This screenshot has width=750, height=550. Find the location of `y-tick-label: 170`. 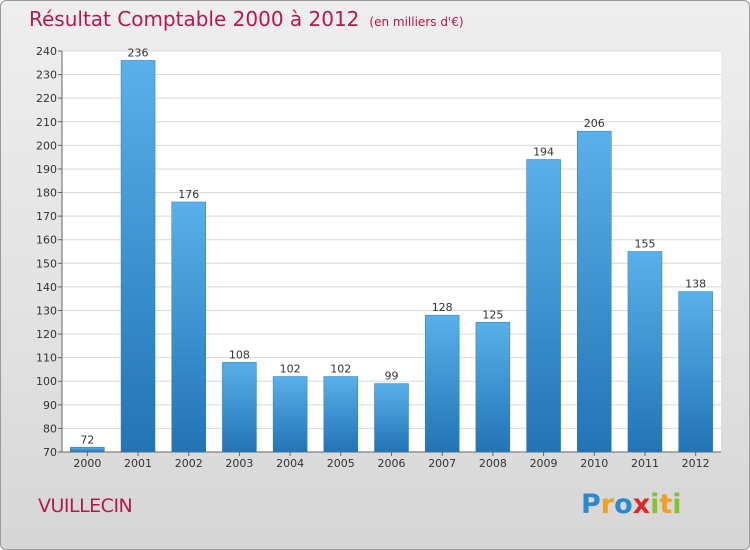

y-tick-label: 170 is located at coordinates (46, 216).